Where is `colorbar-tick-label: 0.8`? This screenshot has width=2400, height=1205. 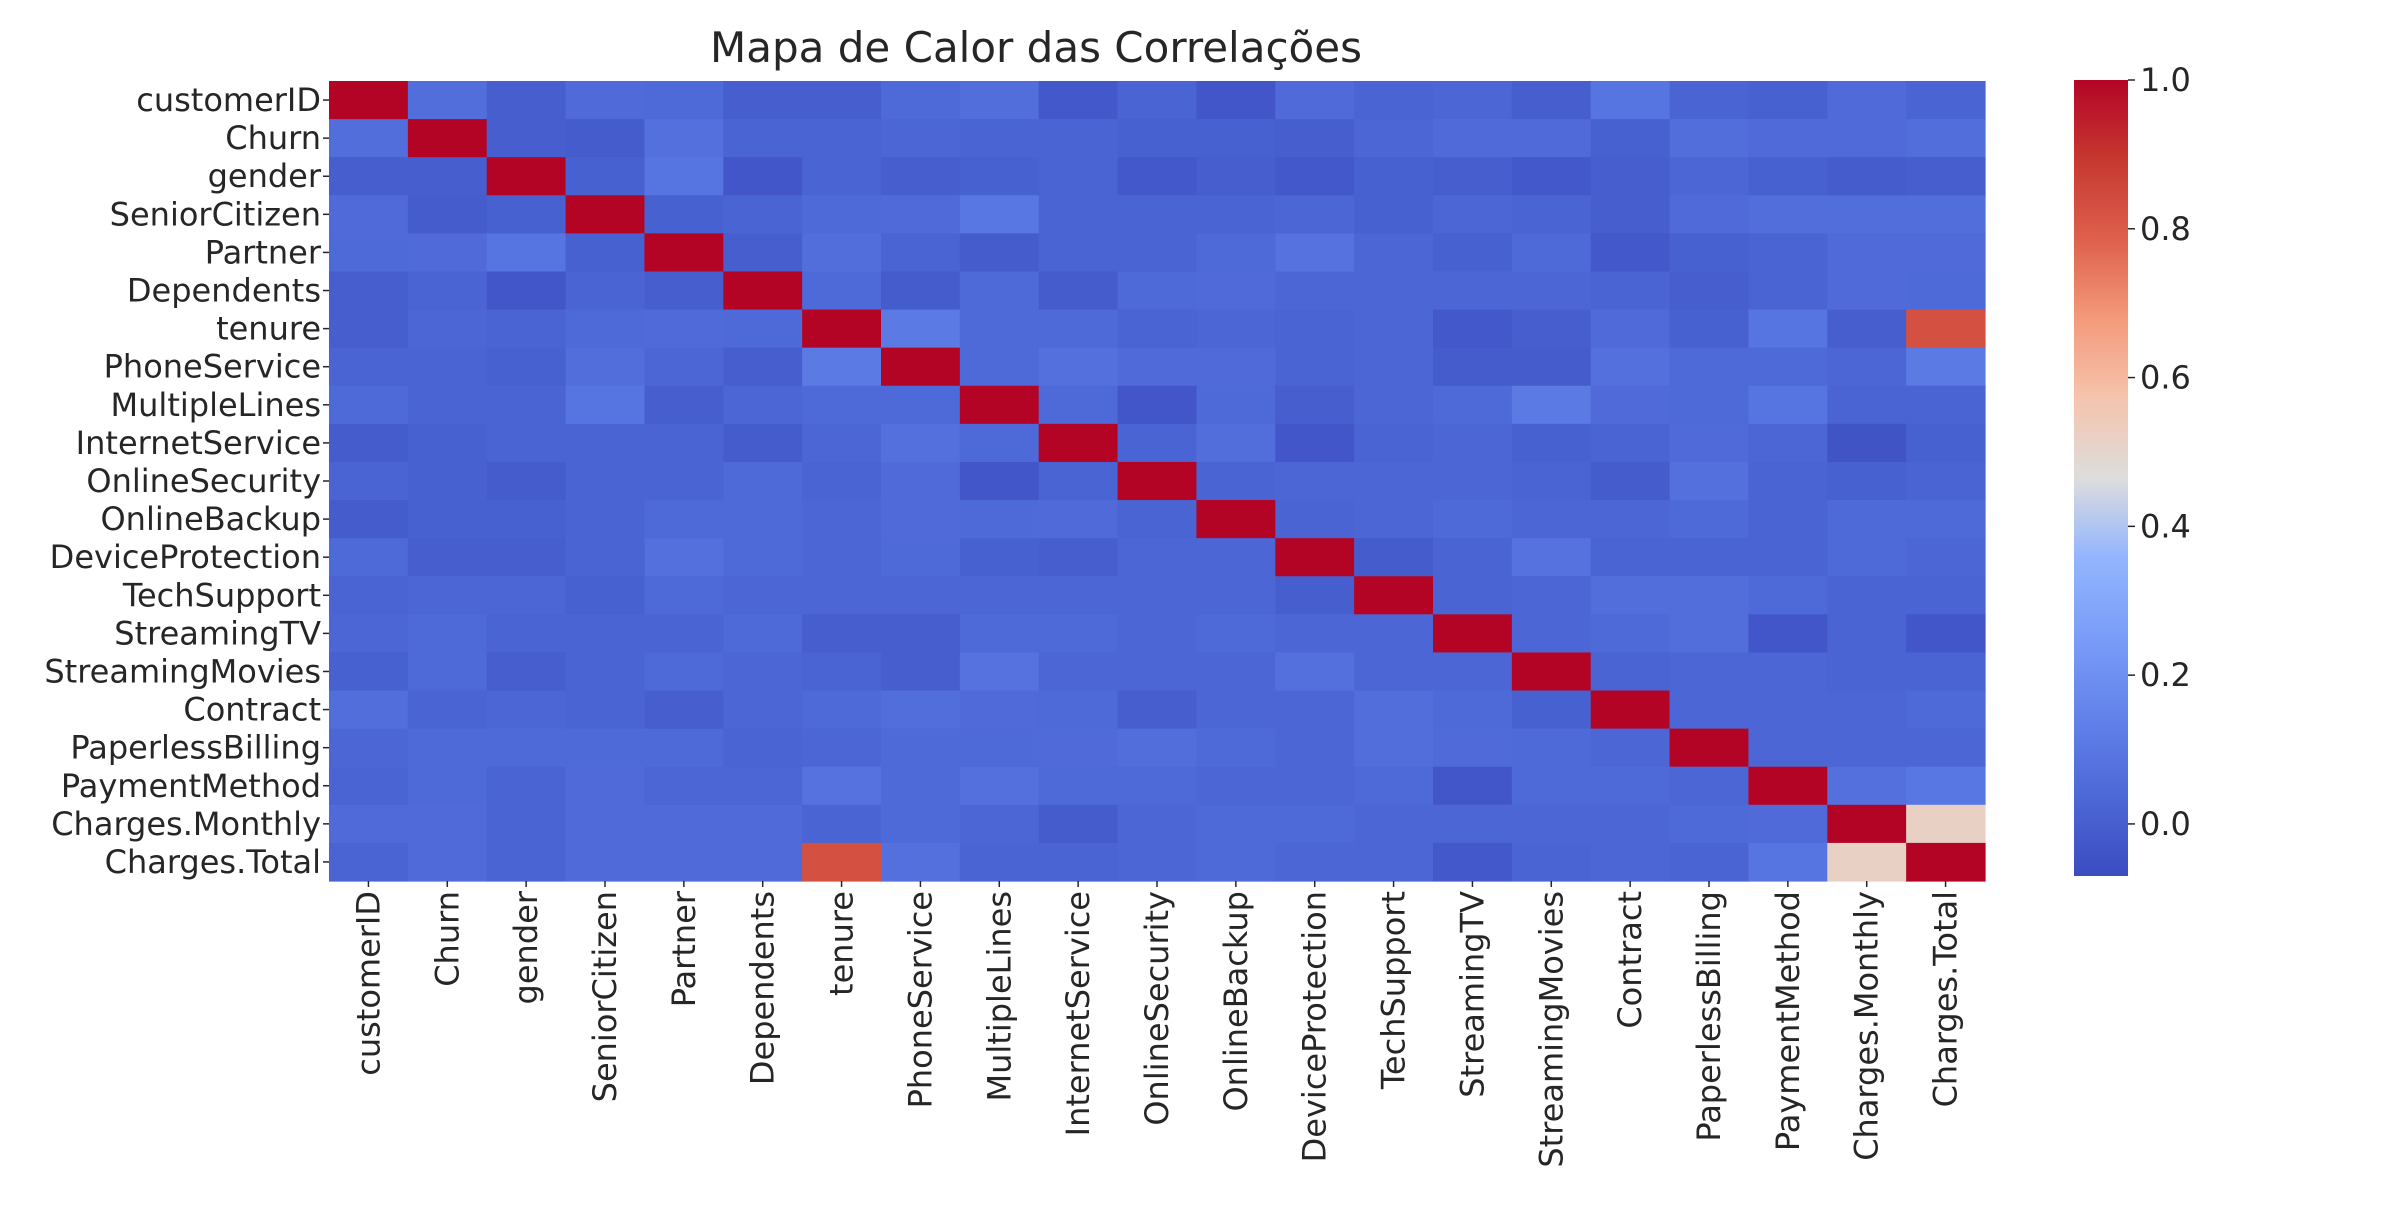
colorbar-tick-label: 0.8 is located at coordinates (2165, 229).